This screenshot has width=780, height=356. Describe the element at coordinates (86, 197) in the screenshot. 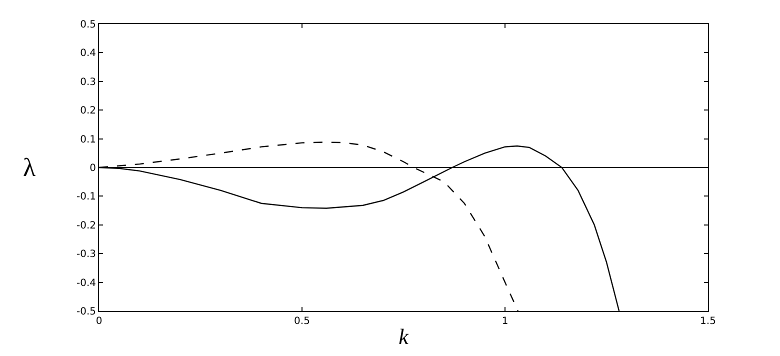

I see `y-tick-label: -0.1` at that location.